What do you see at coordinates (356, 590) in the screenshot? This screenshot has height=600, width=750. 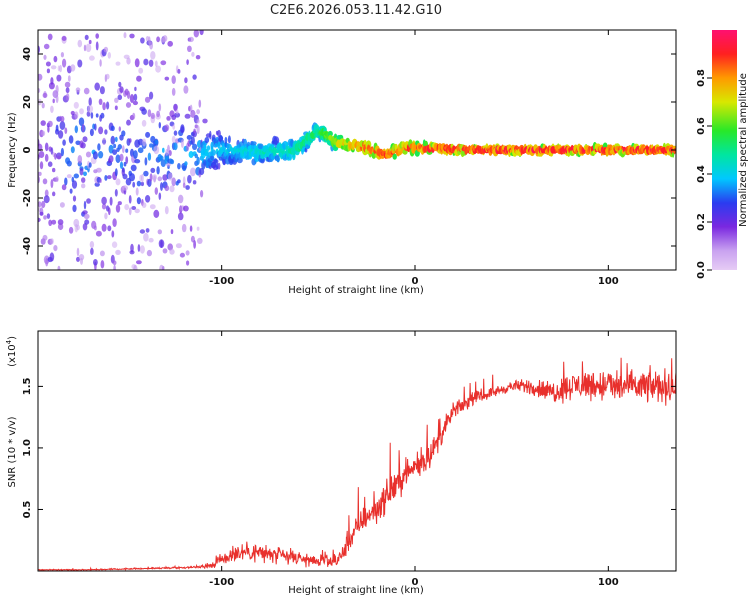 I see `snr-xlabel: Height of straight line (km)` at bounding box center [356, 590].